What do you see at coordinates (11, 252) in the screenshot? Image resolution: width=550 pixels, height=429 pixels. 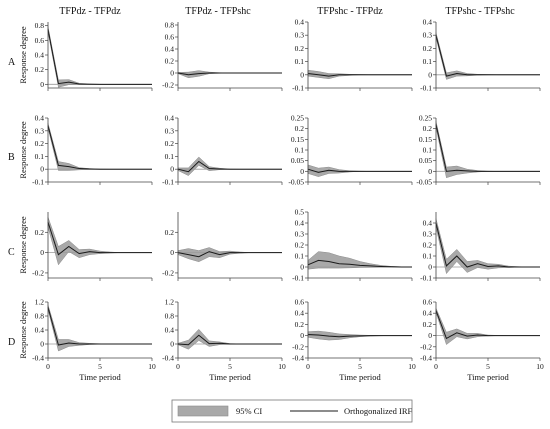 I see `row-label: C` at bounding box center [11, 252].